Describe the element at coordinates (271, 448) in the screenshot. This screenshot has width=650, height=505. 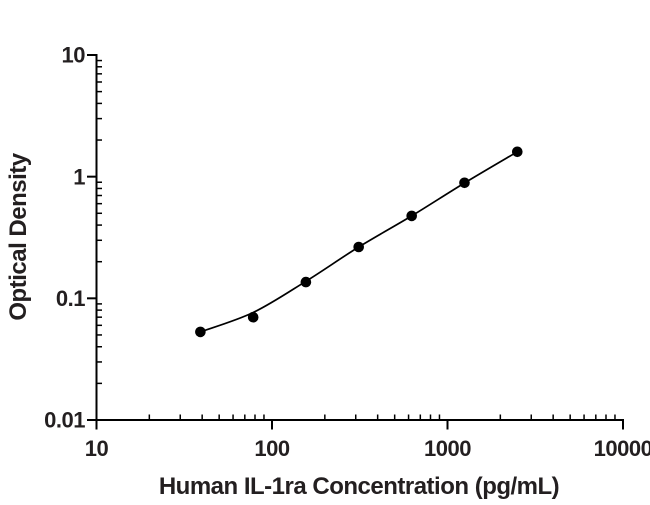
I see `x-tick-label: 100` at that location.